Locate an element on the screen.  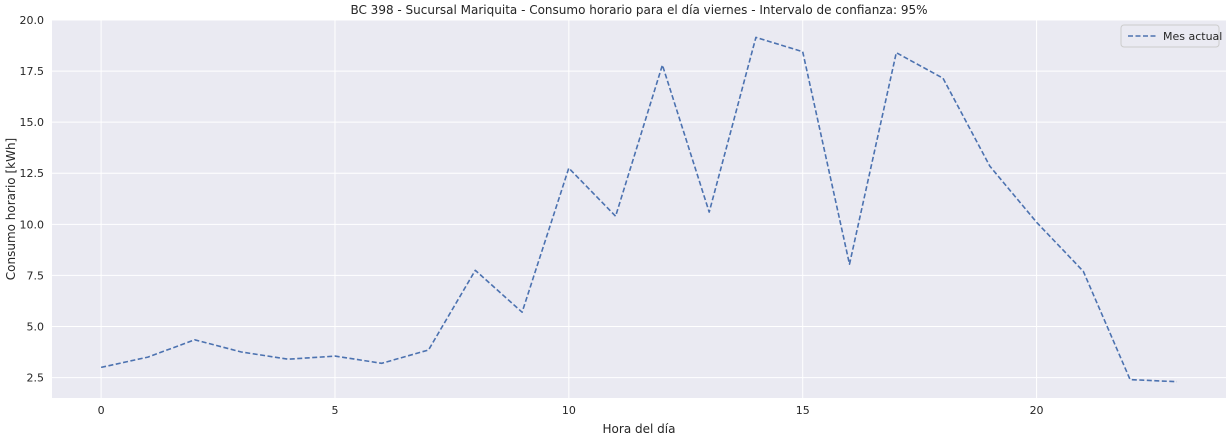
x-tick-label: 0 is located at coordinates (101, 410).